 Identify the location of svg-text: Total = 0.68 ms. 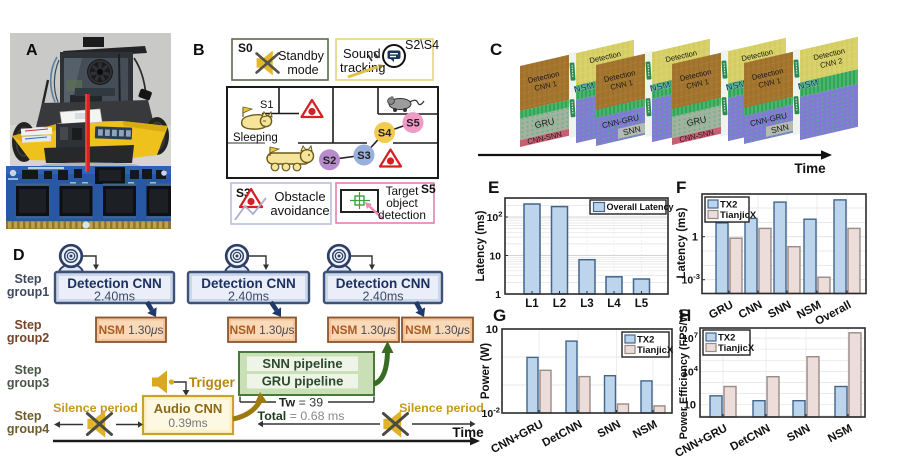
(301, 416).